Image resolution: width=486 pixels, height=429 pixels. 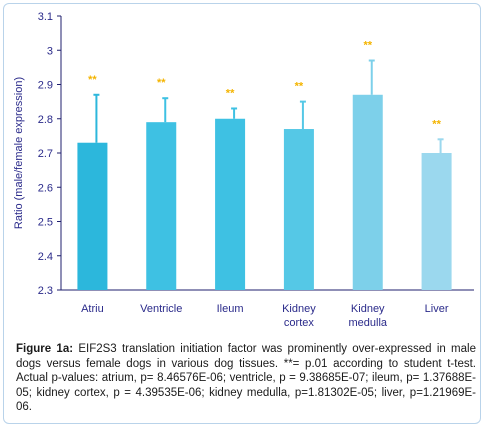 I want to click on x-tick-label: cortex, so click(x=299, y=323).